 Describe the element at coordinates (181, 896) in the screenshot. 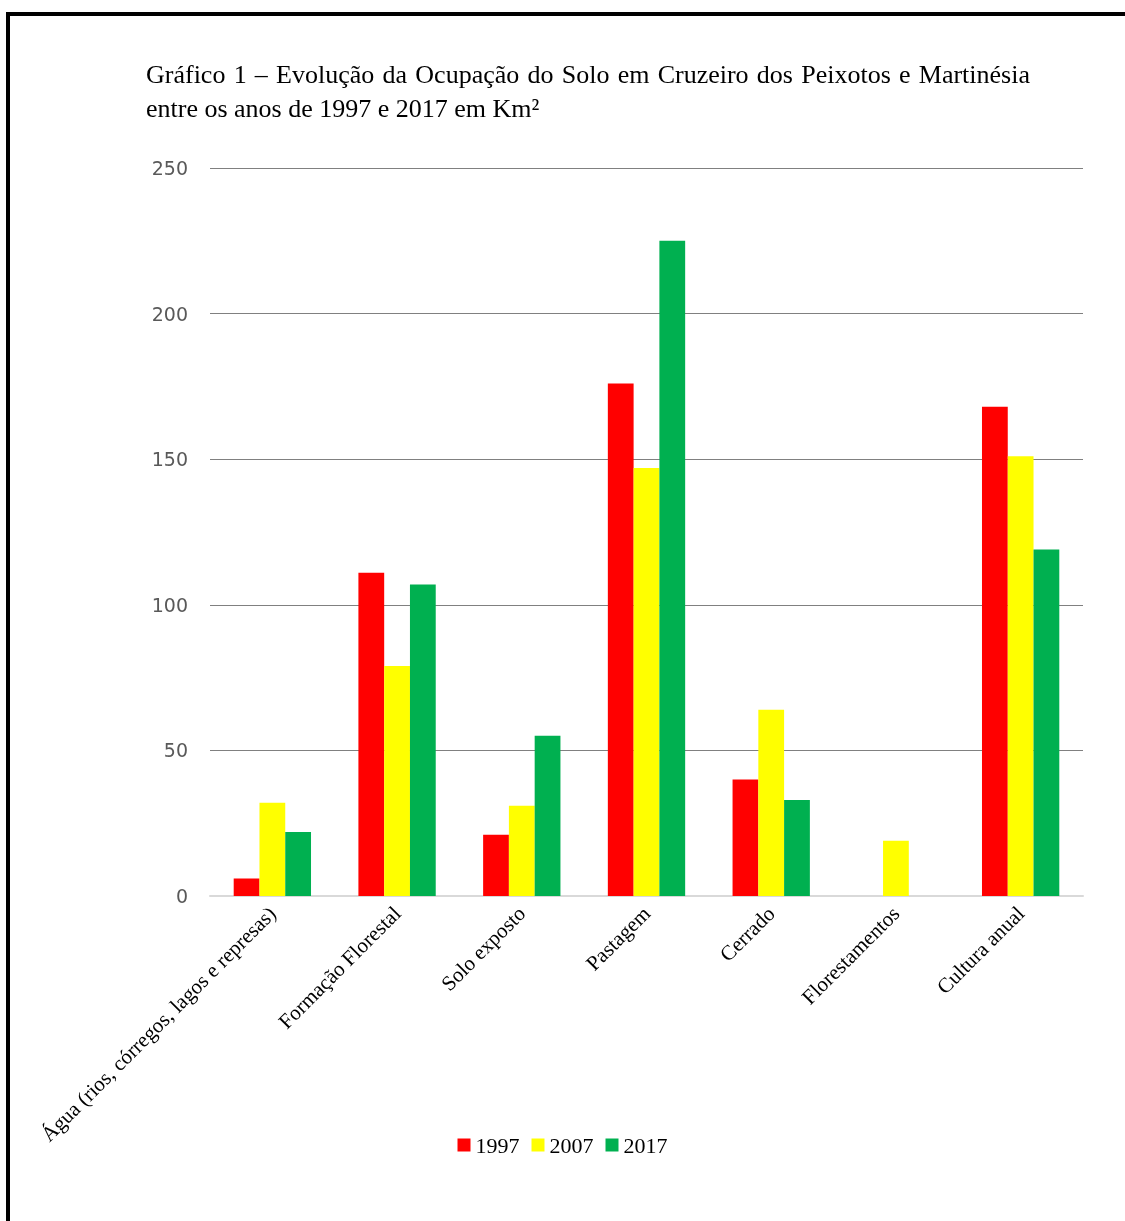

I see `y-tick-label: 0` at that location.